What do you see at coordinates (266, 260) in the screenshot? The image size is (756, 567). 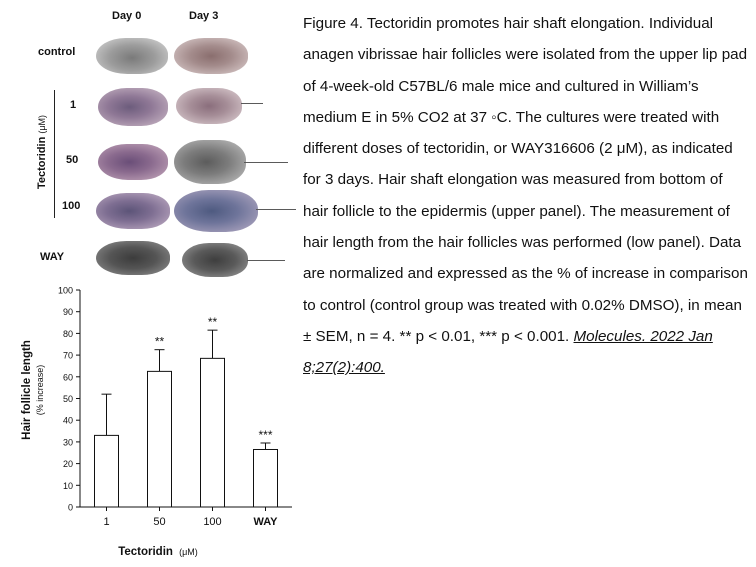 I see `hair-shaft-way-day3` at bounding box center [266, 260].